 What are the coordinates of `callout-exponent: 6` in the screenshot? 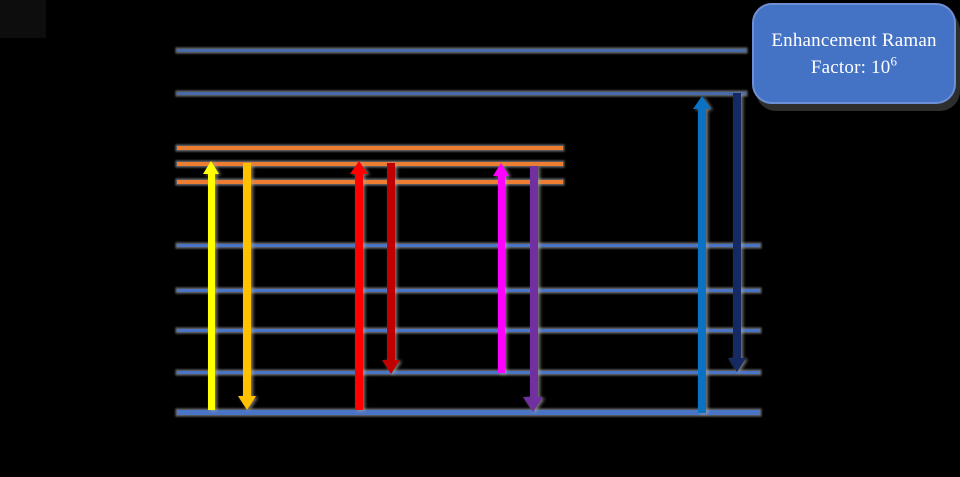 It's located at (894, 61).